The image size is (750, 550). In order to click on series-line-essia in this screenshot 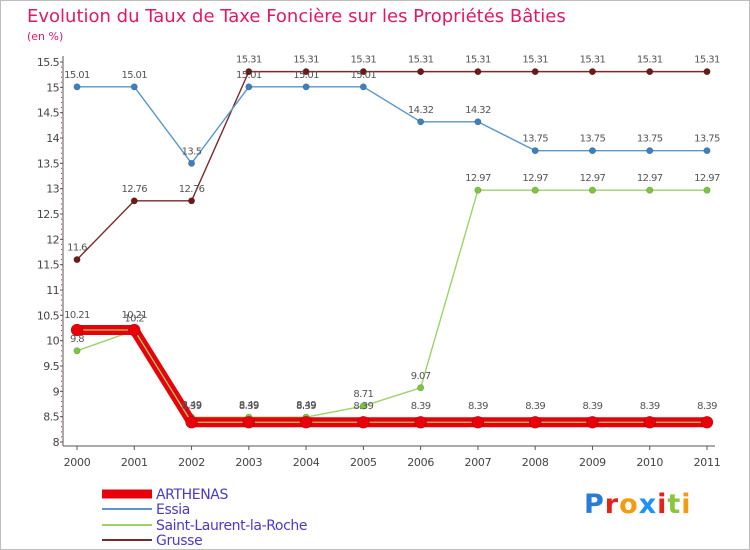, I will do `click(392, 125)`.